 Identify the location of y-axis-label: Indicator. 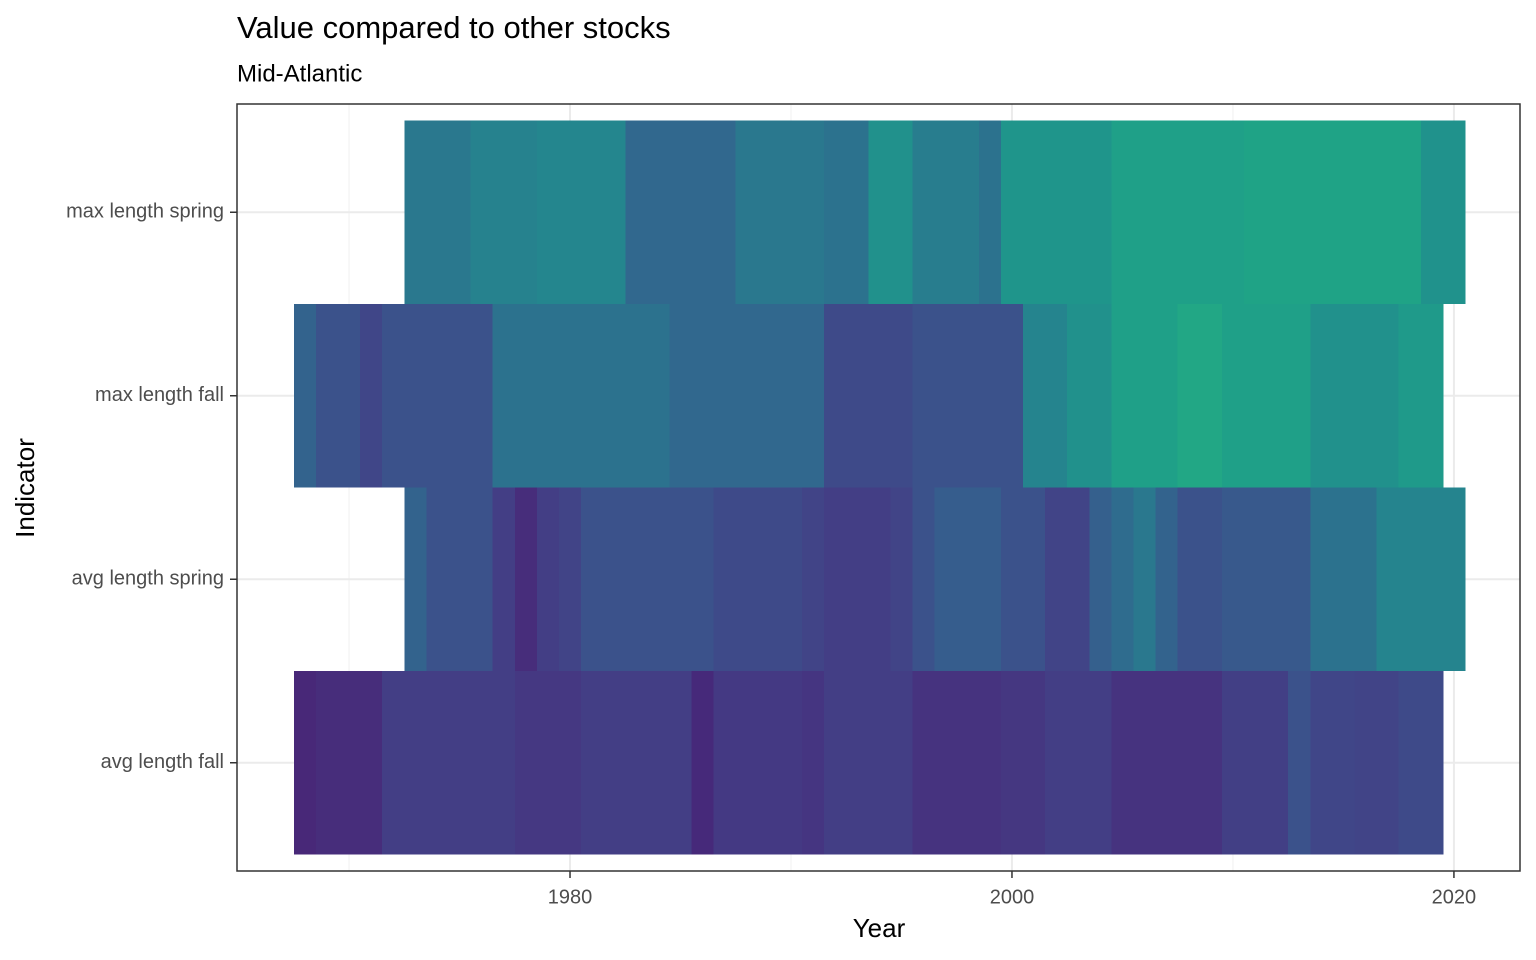
(25, 488).